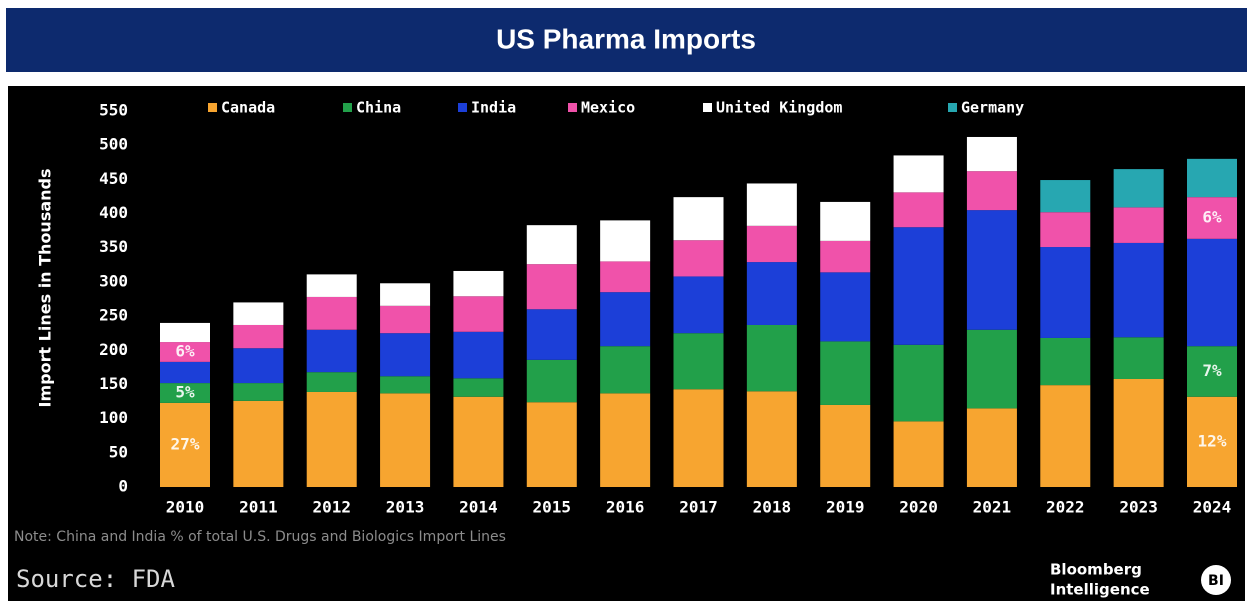  I want to click on x-tick-label: 2019, so click(845, 507).